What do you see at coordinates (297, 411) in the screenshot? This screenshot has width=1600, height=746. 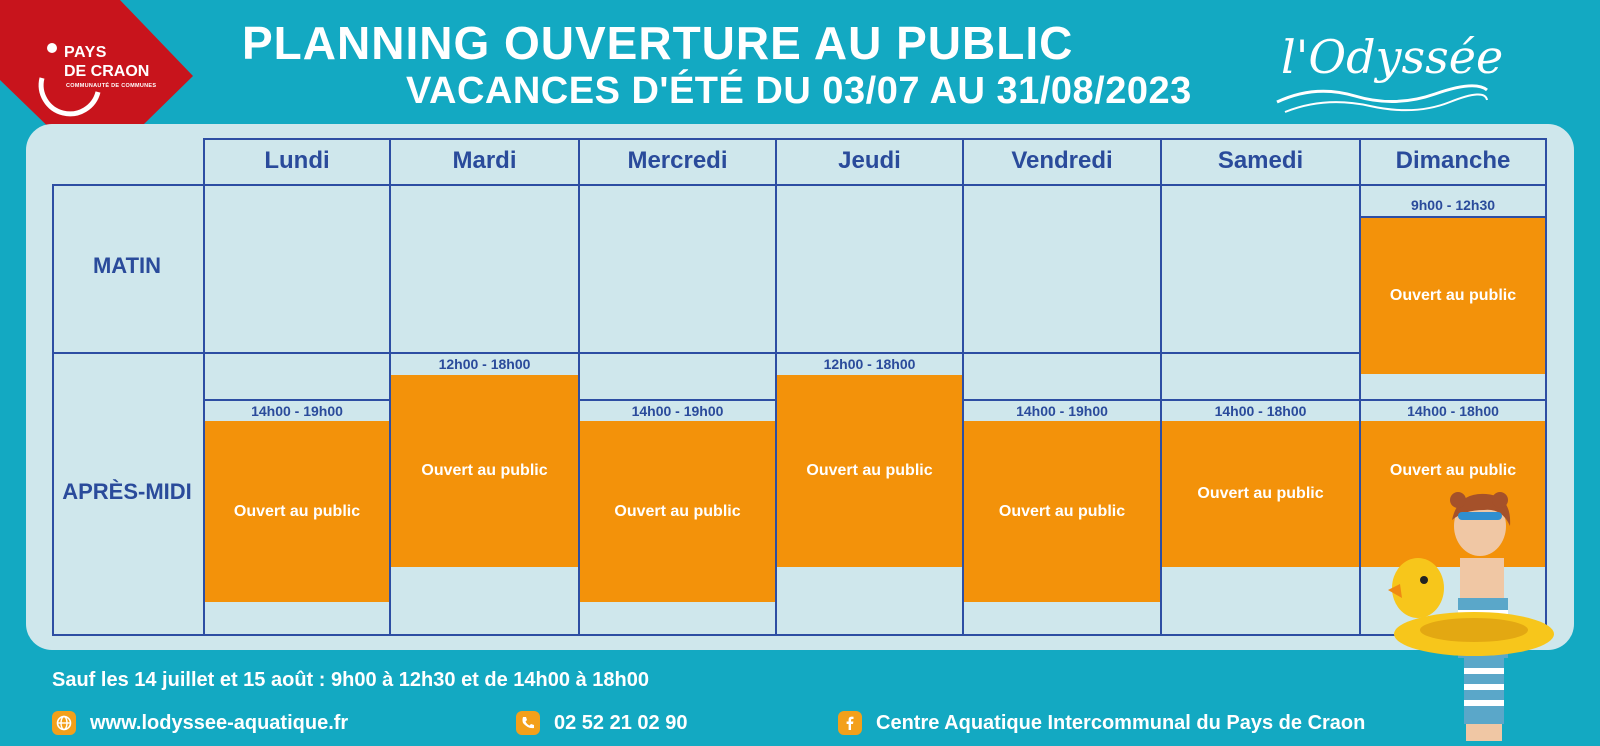 I see `time-lundi-apres-midi: 14h00 - 19h00` at bounding box center [297, 411].